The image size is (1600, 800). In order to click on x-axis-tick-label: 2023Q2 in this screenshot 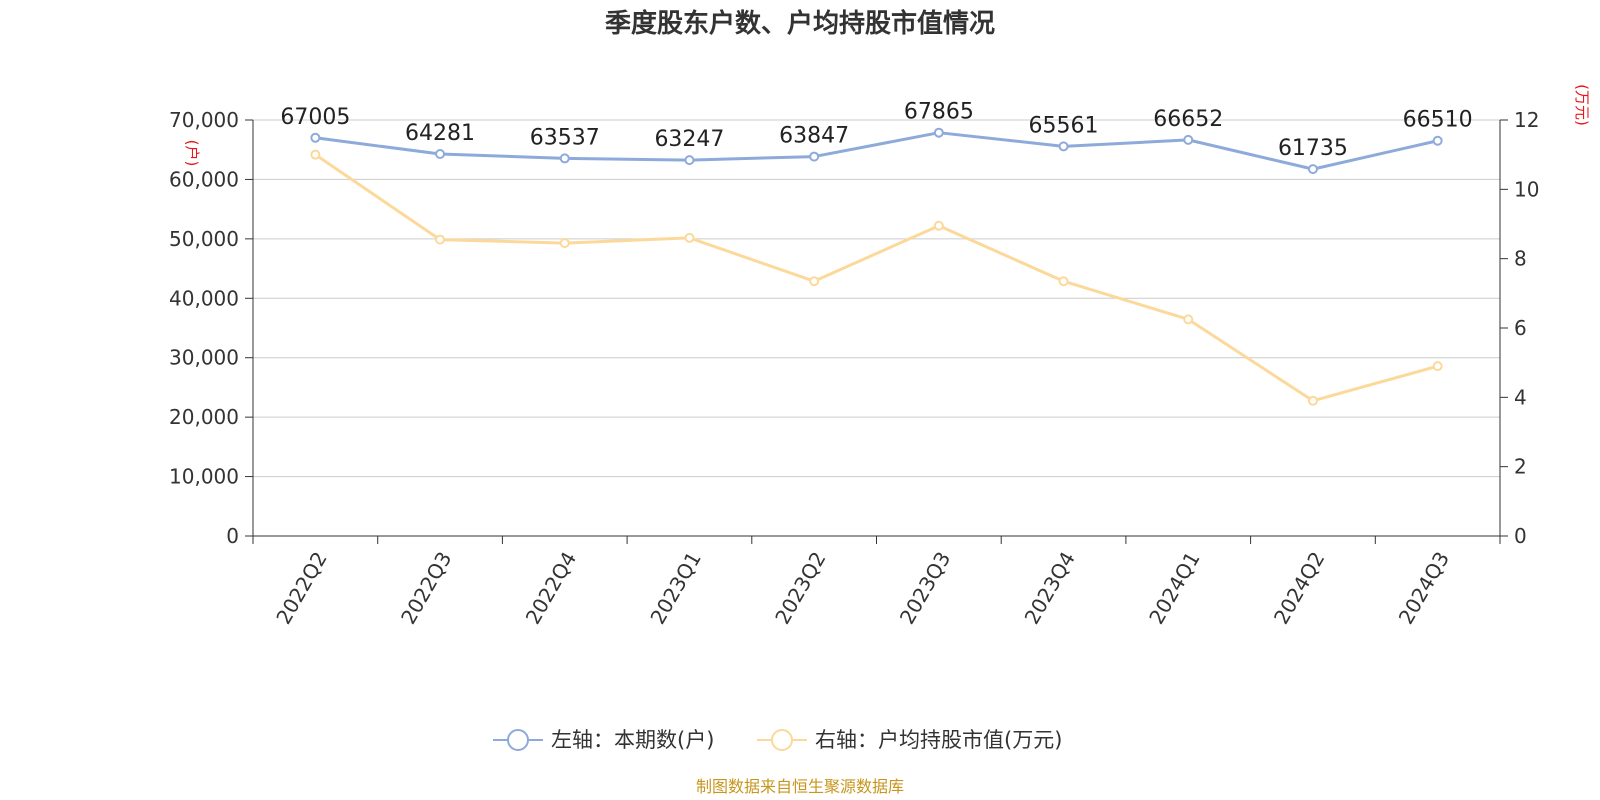, I will do `click(800, 588)`.